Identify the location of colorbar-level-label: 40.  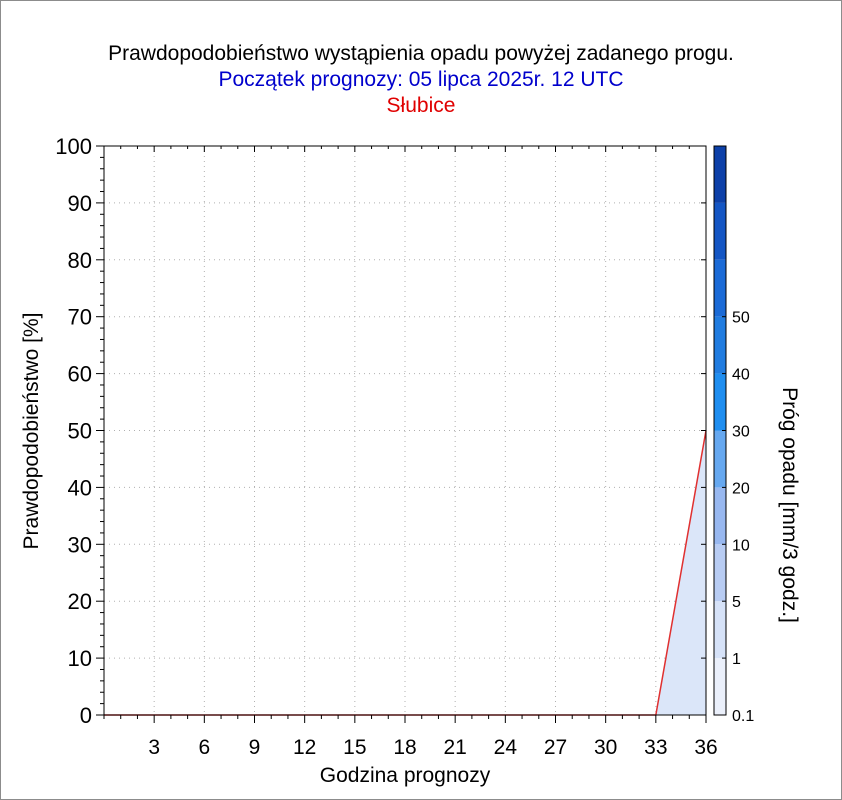
(741, 375).